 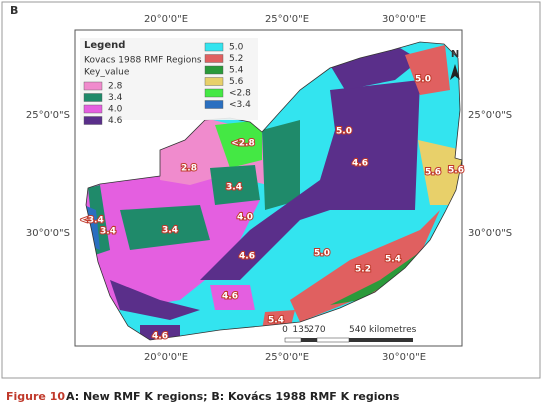 What do you see at coordinates (363, 270) in the screenshot?
I see `region-label: 5.2` at bounding box center [363, 270].